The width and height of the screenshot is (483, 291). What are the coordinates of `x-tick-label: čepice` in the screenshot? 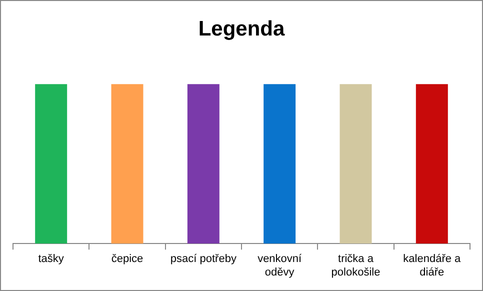 It's located at (127, 259).